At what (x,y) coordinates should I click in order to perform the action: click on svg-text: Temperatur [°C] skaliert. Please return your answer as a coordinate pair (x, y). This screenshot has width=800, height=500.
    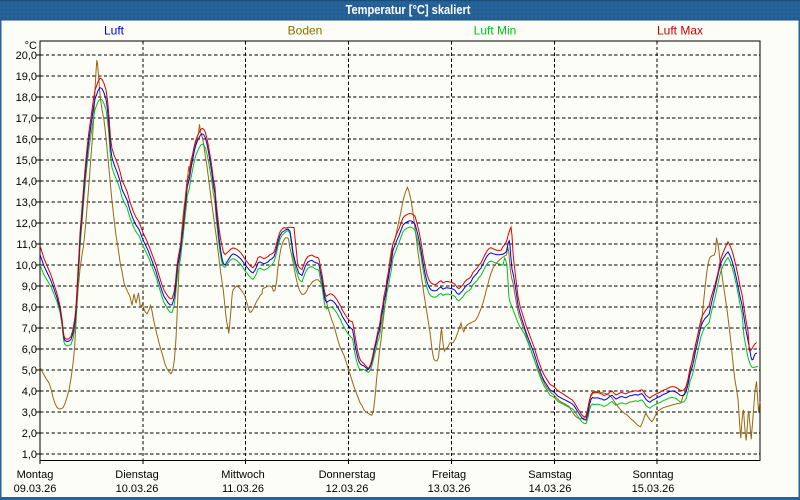
    Looking at the image, I should click on (409, 9).